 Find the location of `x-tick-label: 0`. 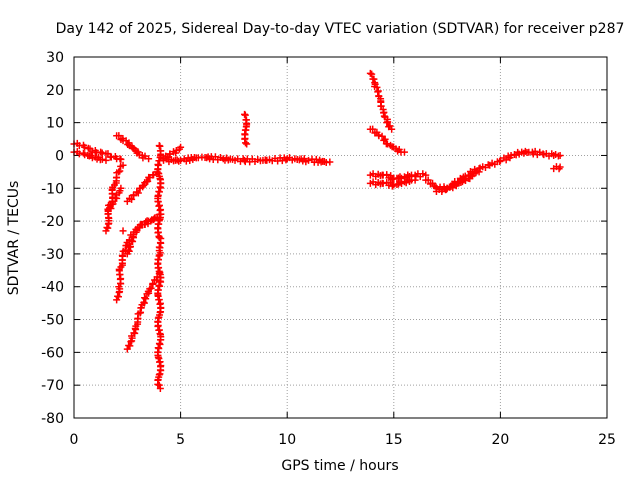

x-tick-label: 0 is located at coordinates (74, 440).